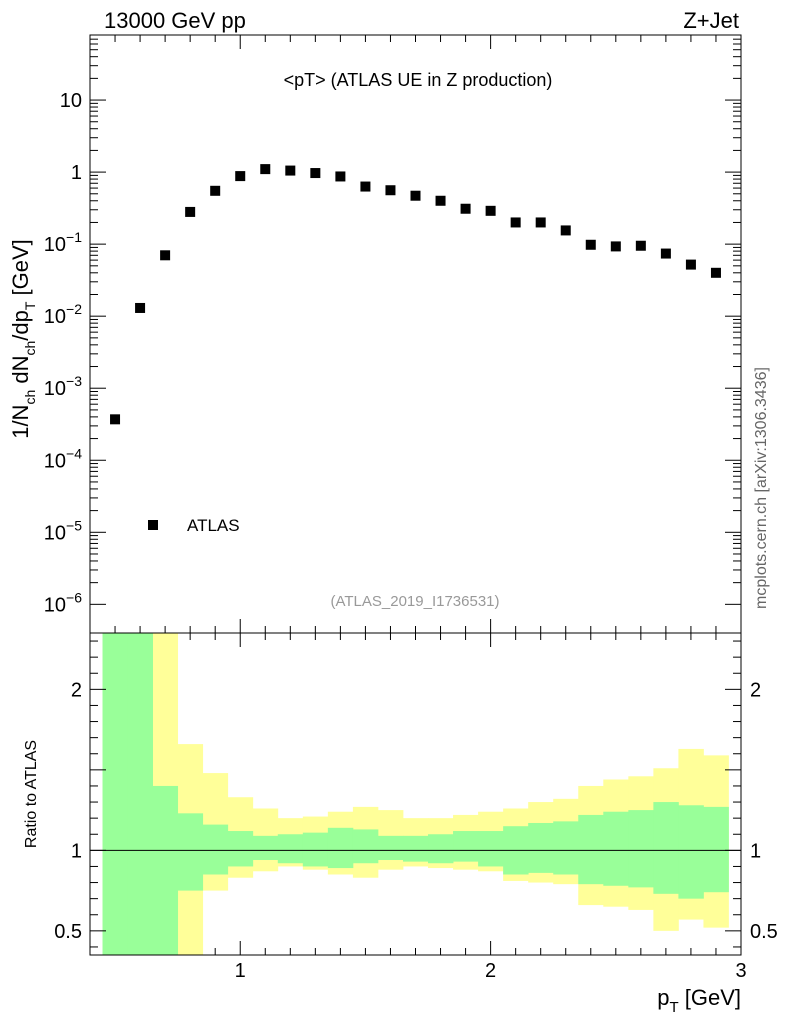 The image size is (786, 1024). Describe the element at coordinates (31, 794) in the screenshot. I see `ratio-y-axis-label: Ratio to ATLAS` at that location.